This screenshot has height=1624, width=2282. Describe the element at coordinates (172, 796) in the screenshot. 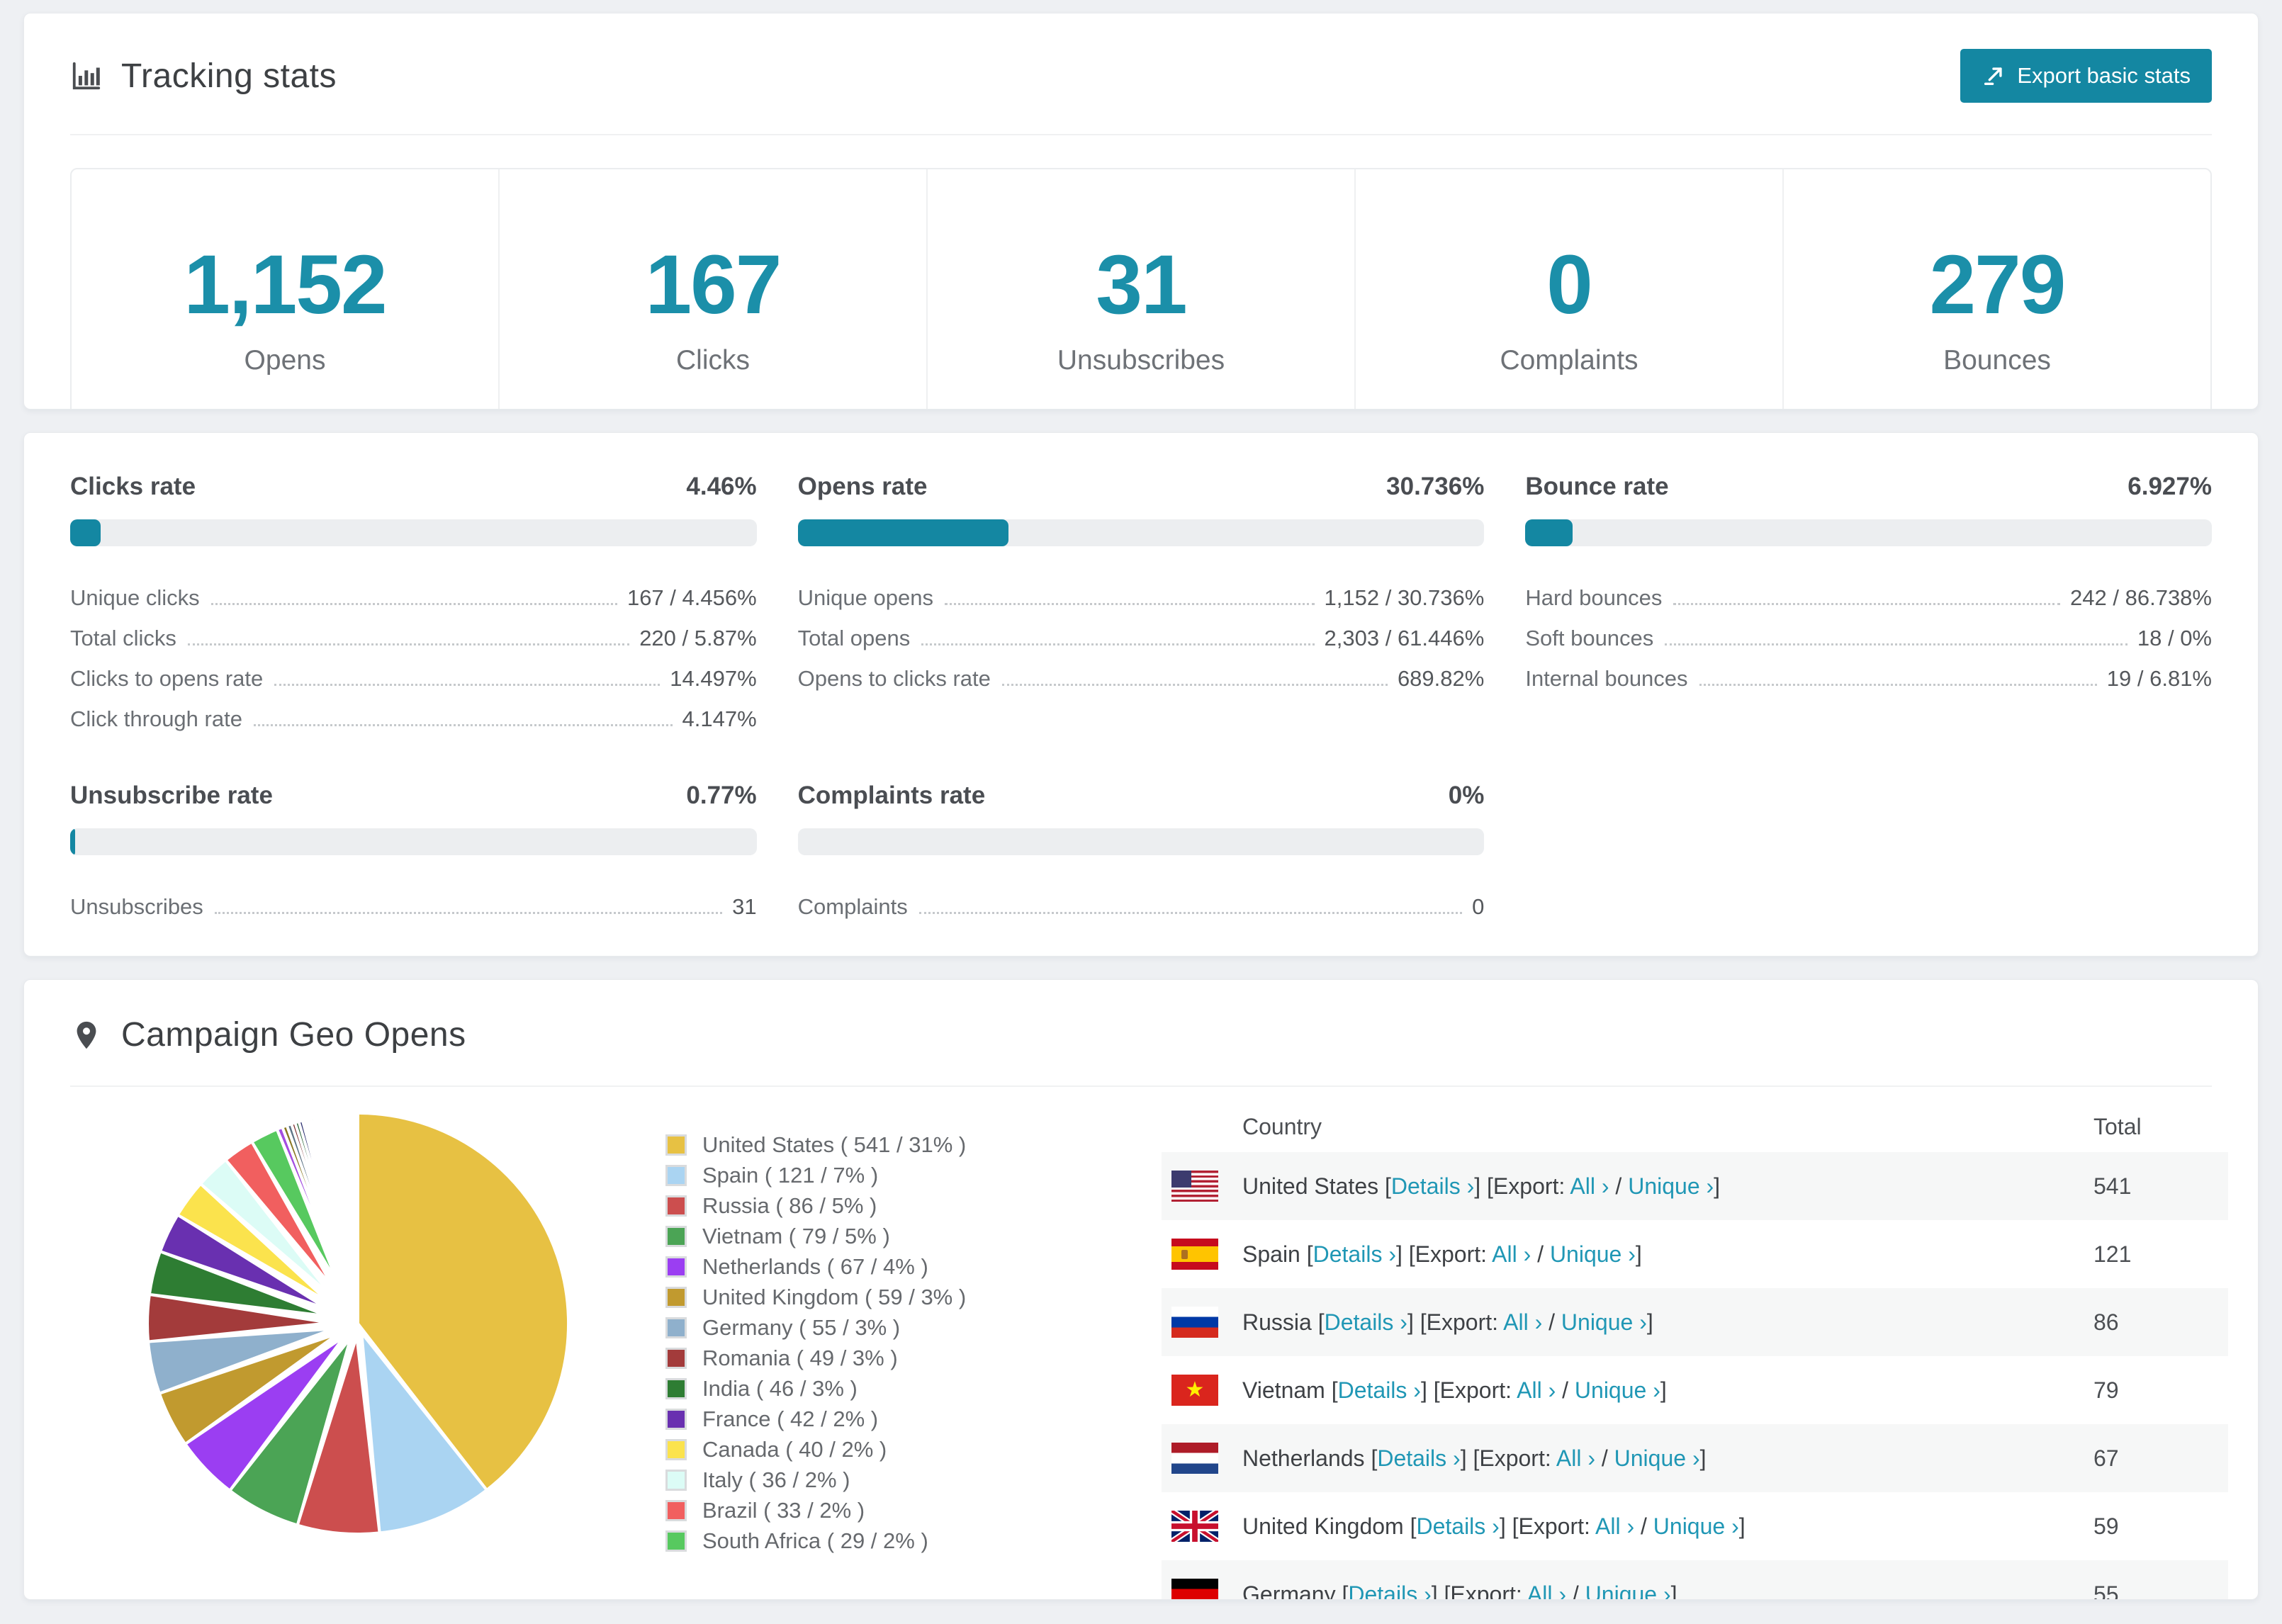

I see `rate-title: Unsubscribe rate` at that location.